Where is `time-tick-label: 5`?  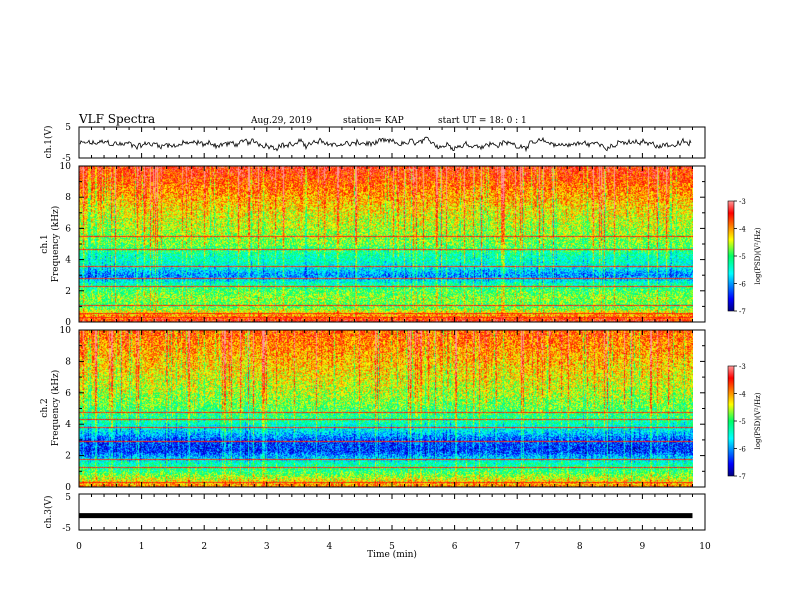
time-tick-label: 5 is located at coordinates (392, 547).